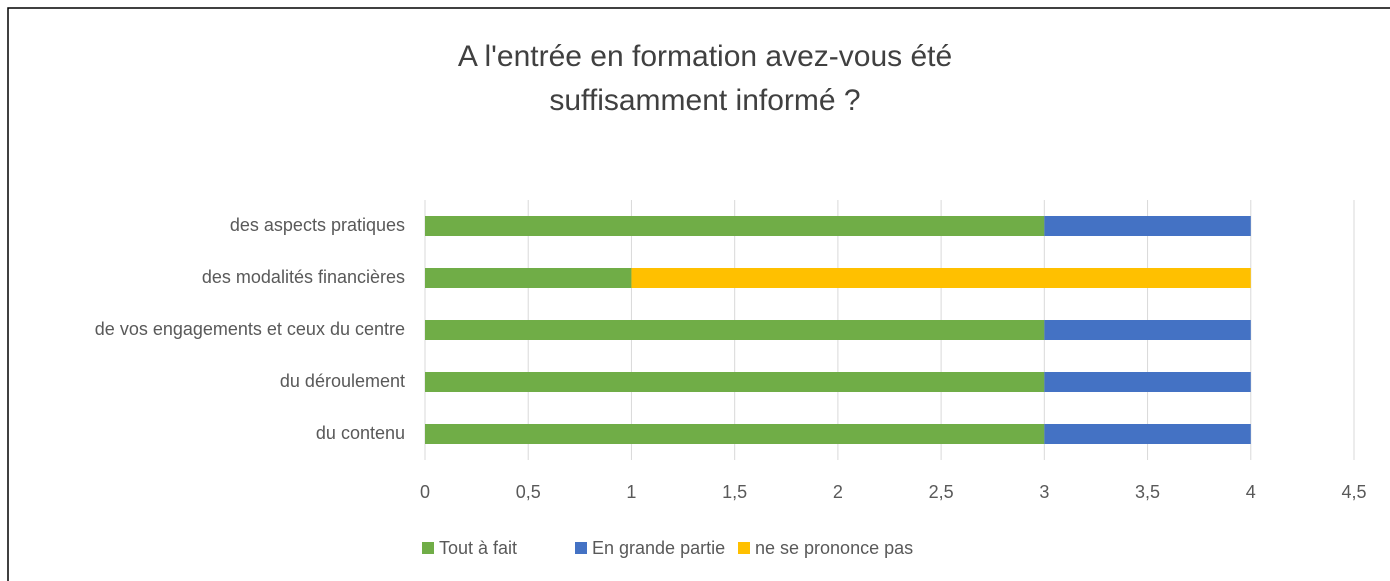 The height and width of the screenshot is (581, 1390). I want to click on chart-title: A l'entrée en formation avez-vous été, so click(705, 56).